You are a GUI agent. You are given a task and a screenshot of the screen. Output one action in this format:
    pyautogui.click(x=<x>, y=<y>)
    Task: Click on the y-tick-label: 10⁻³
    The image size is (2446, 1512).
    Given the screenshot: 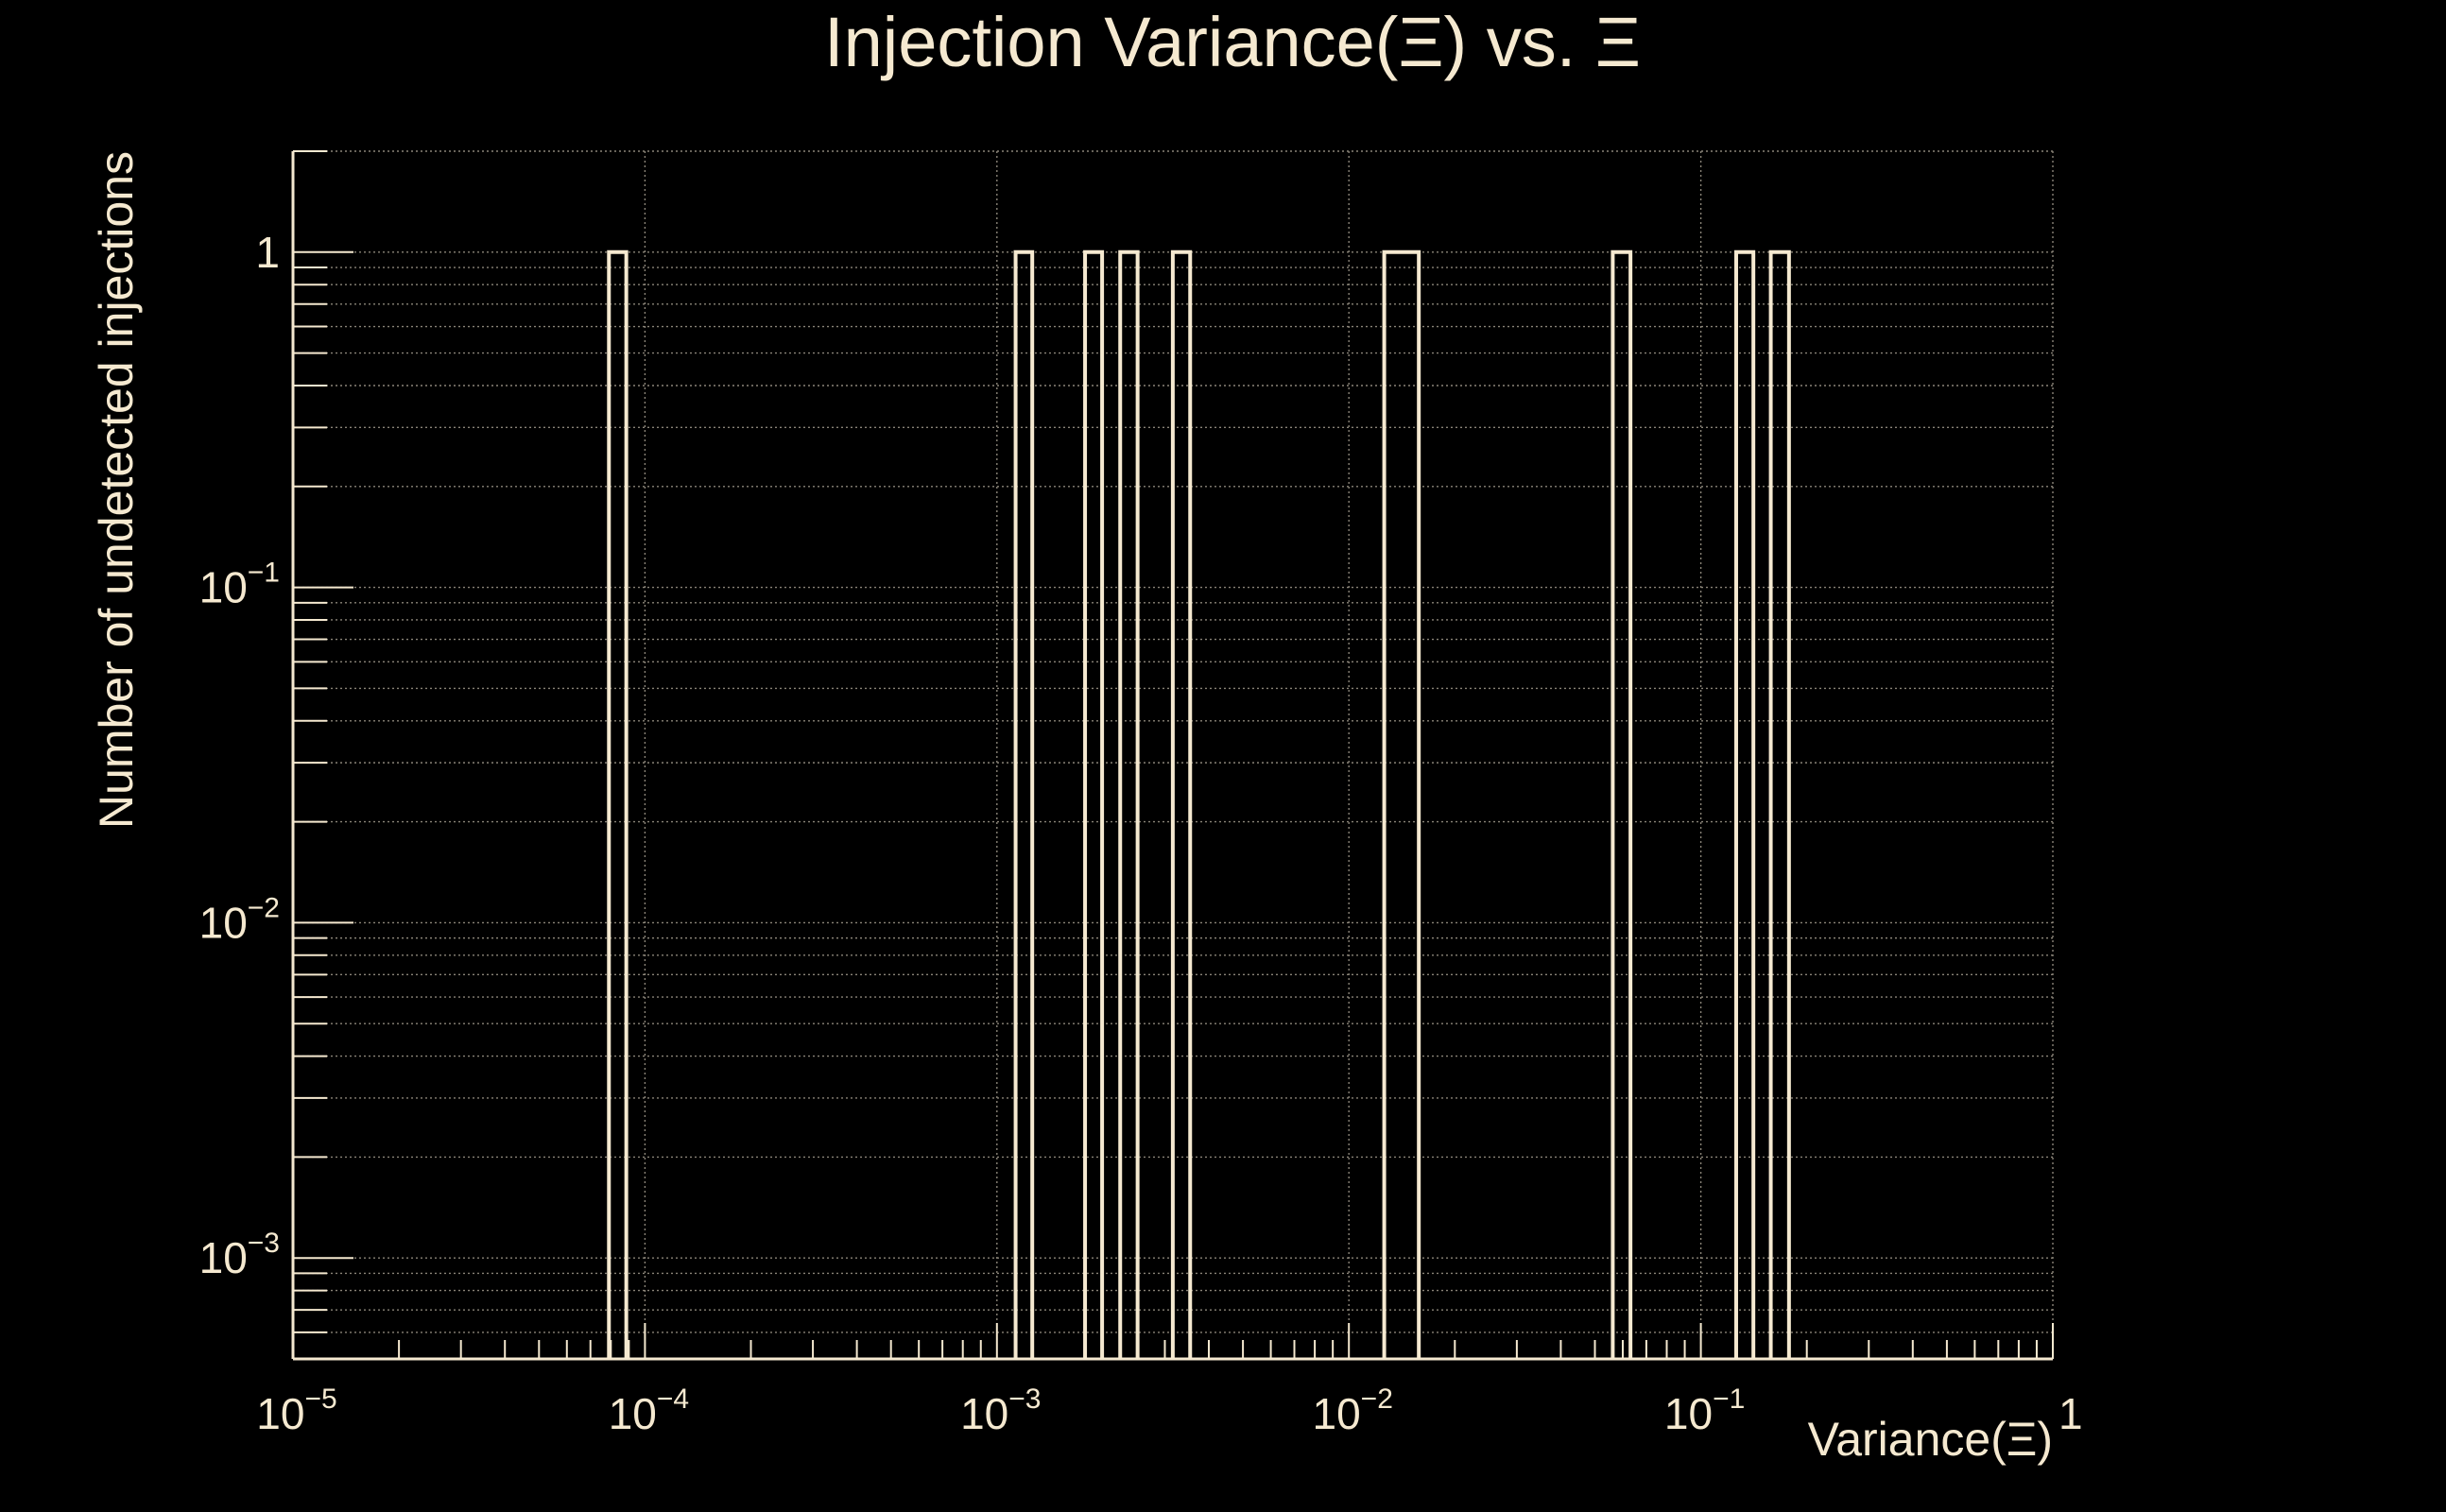 What is the action you would take?
    pyautogui.click(x=239, y=1255)
    